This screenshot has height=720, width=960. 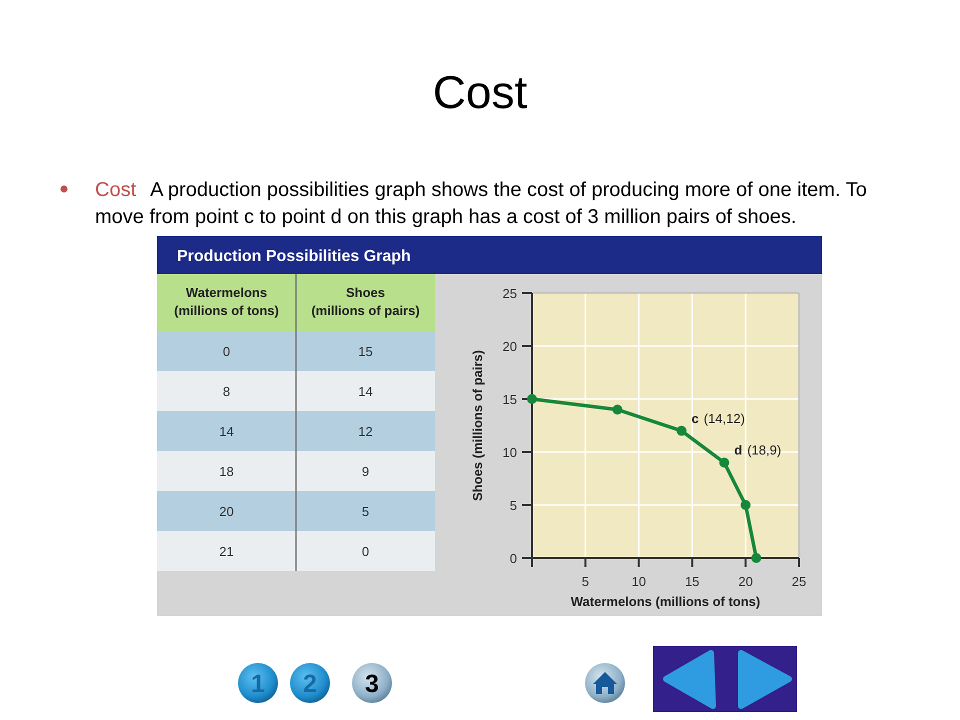 I want to click on round-button: 2, so click(x=310, y=683).